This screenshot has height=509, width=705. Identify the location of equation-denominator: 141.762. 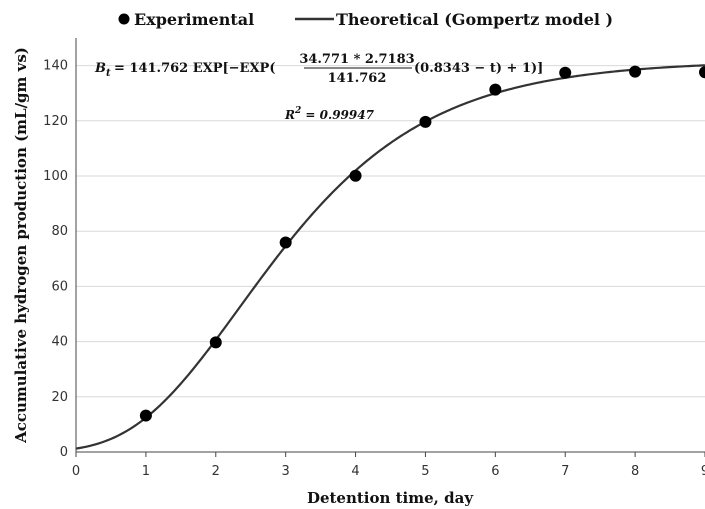
(357, 78).